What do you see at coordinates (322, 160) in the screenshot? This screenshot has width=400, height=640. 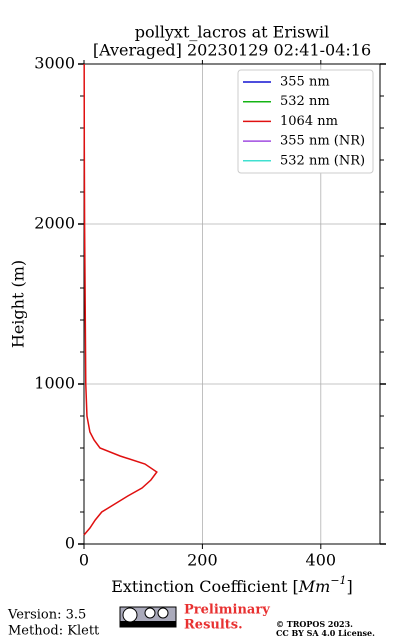 I see `legend-label: 532 nm (NR)` at bounding box center [322, 160].